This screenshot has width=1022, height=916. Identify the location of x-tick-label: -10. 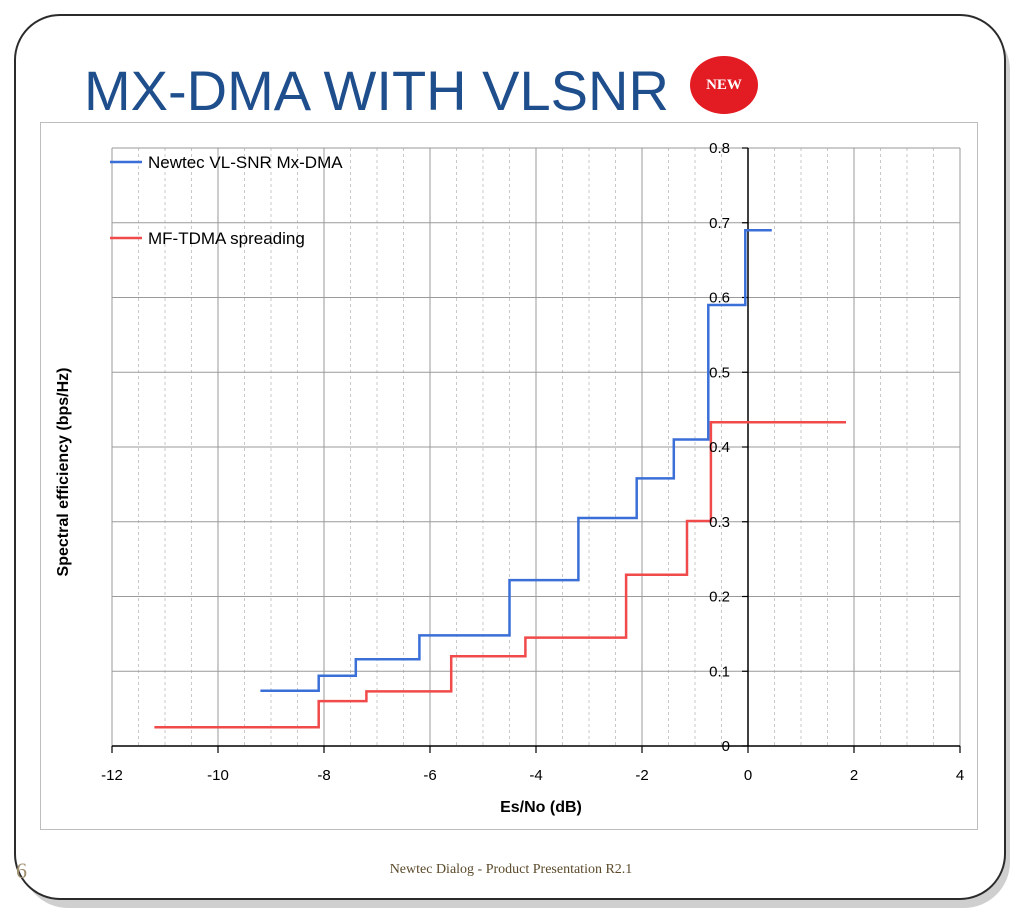
(218, 775).